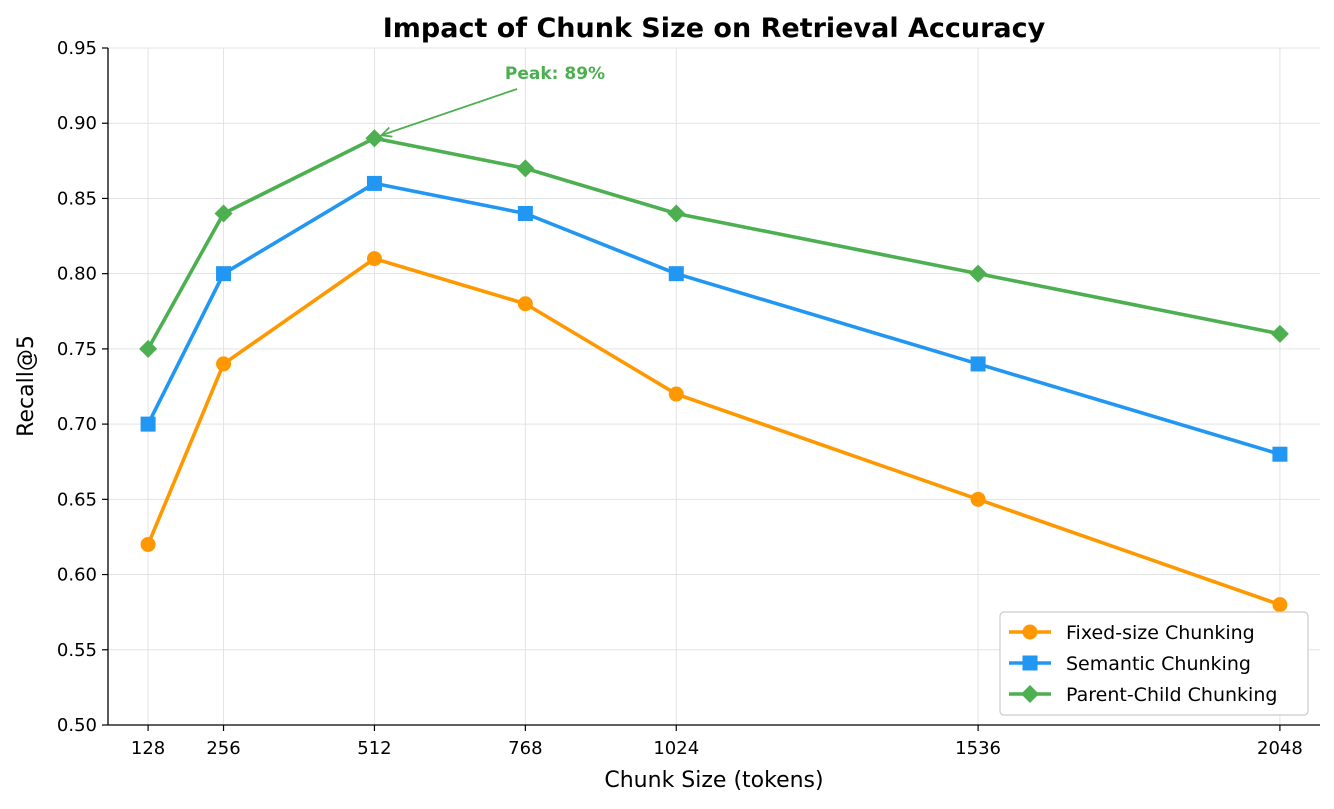 Image resolution: width=1334 pixels, height=809 pixels. What do you see at coordinates (1280, 748) in the screenshot?
I see `x-tick-label: 2048` at bounding box center [1280, 748].